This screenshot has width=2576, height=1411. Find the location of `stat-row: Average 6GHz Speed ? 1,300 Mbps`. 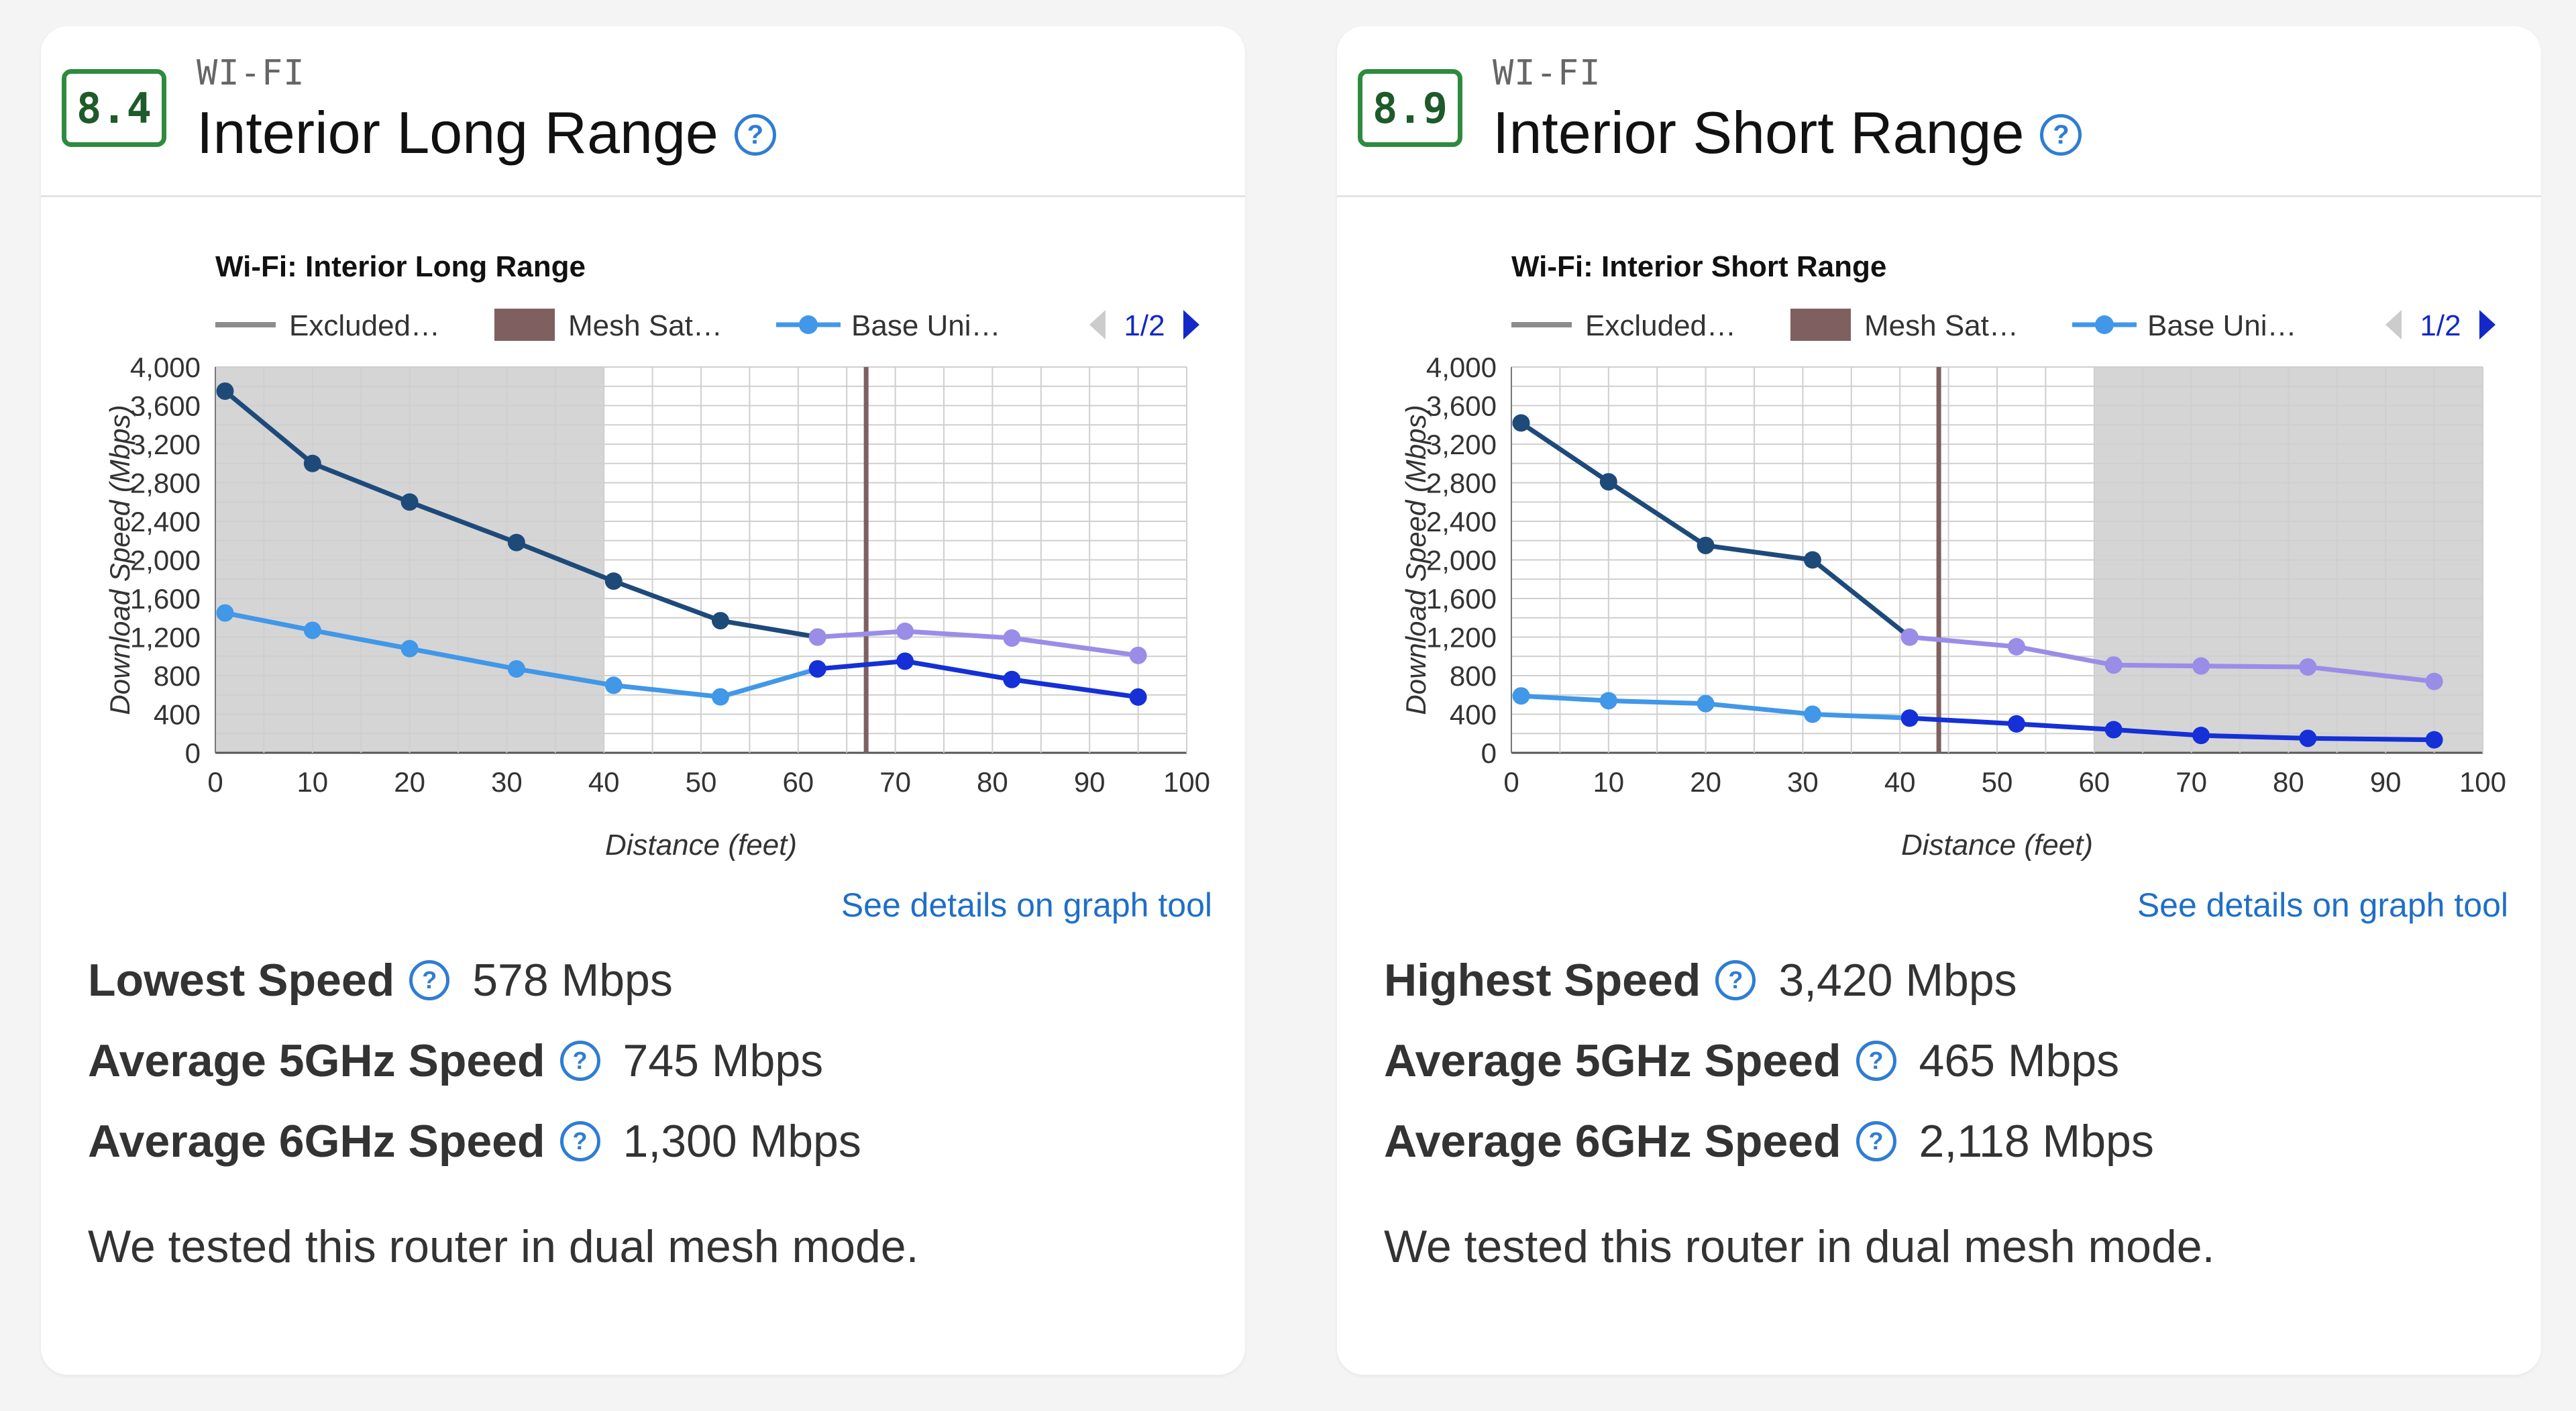

stat-row: Average 6GHz Speed ? 1,300 Mbps is located at coordinates (474, 1141).